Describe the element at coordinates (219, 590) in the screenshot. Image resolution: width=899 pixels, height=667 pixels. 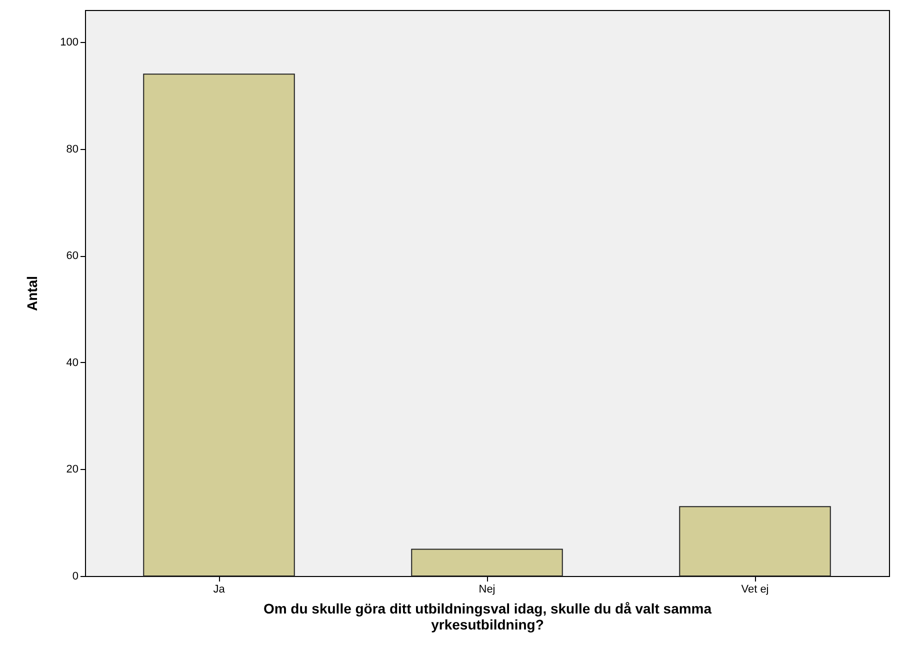
I see `x-tick-label: Ja` at that location.